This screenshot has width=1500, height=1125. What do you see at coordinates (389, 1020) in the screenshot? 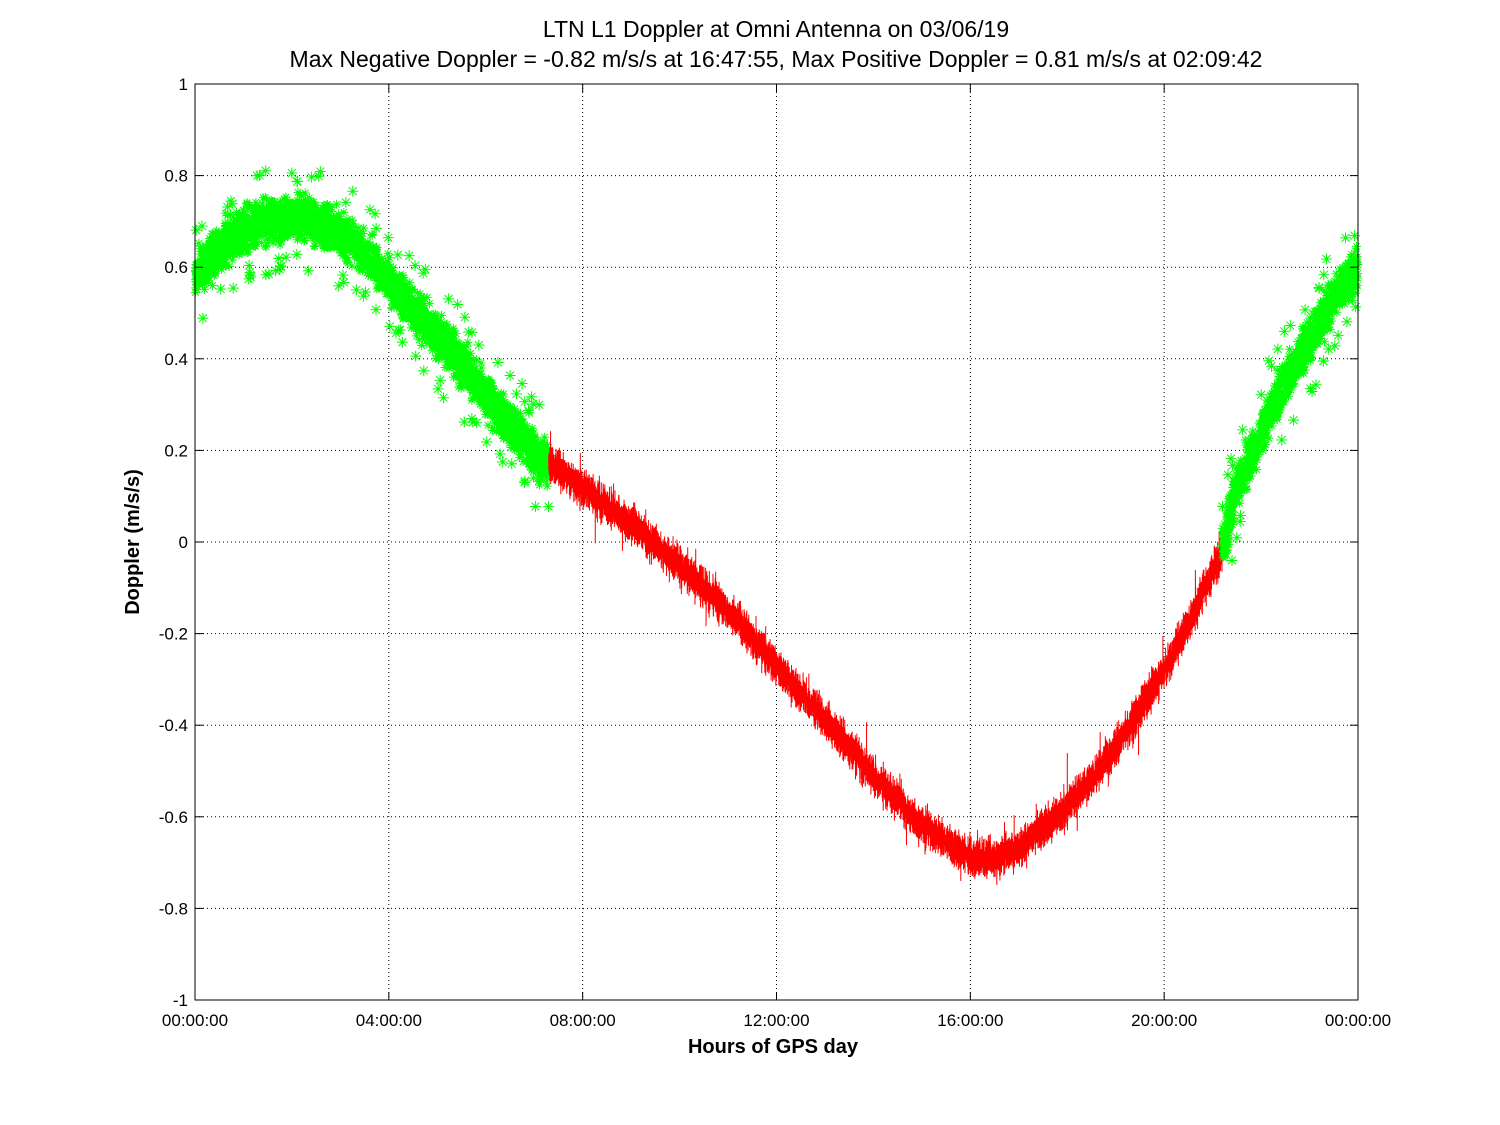
I see `x-tick-label: 04:00:00` at bounding box center [389, 1020].